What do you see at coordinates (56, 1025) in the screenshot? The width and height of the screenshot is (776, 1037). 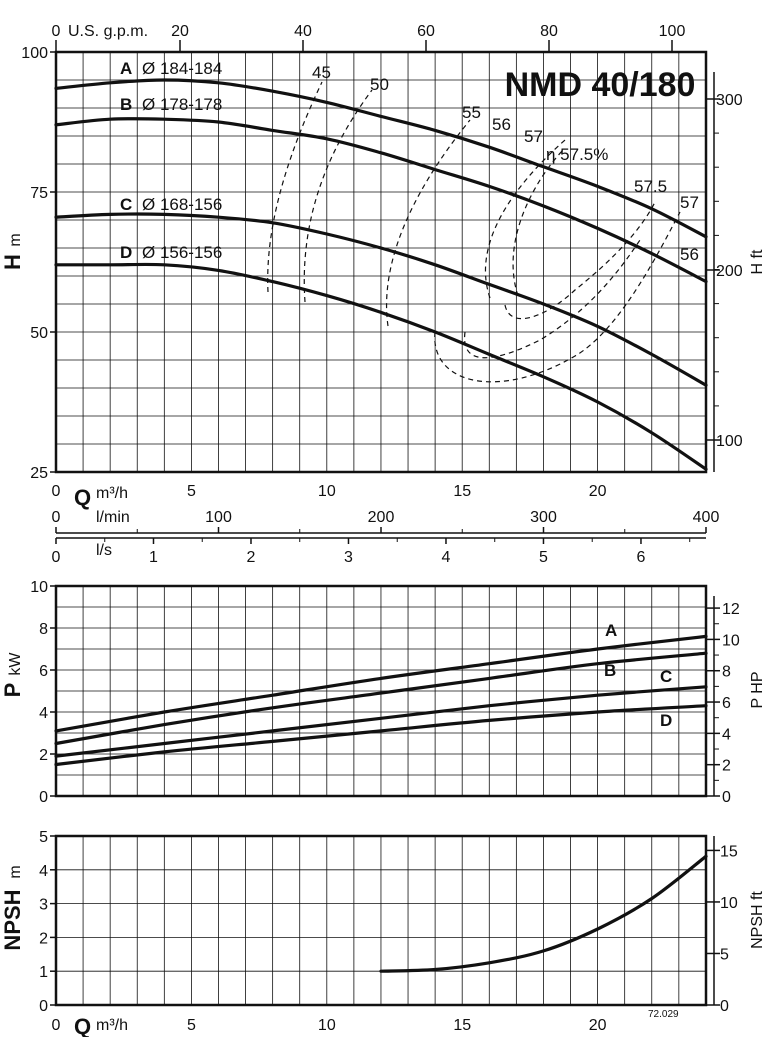 I see `npsh-x-tick-label: 0` at bounding box center [56, 1025].